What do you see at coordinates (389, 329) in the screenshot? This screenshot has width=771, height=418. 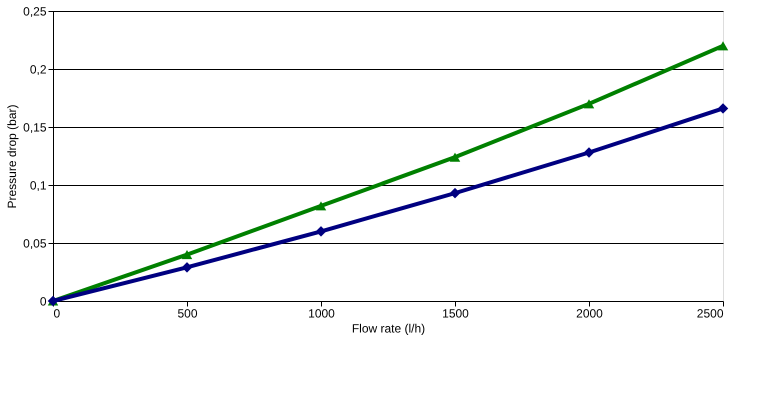 I see `x-axis-title: Flow rate (l/h)` at bounding box center [389, 329].